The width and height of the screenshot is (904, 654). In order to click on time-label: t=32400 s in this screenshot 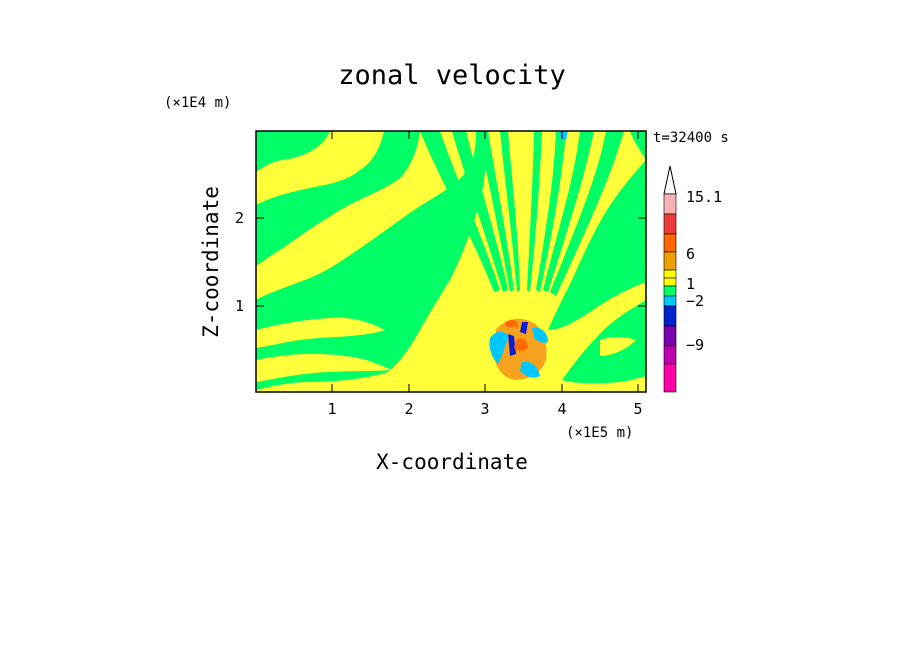, I will do `click(691, 138)`.